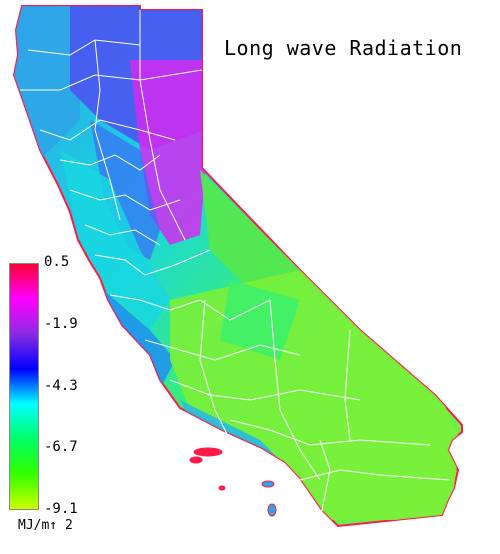  Describe the element at coordinates (57, 262) in the screenshot. I see `color-scale-tick-label: 0.5` at that location.